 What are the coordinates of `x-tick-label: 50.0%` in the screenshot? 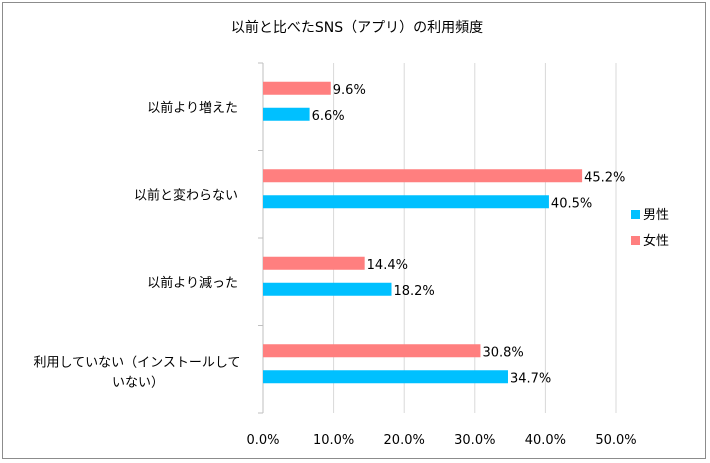 It's located at (615, 440).